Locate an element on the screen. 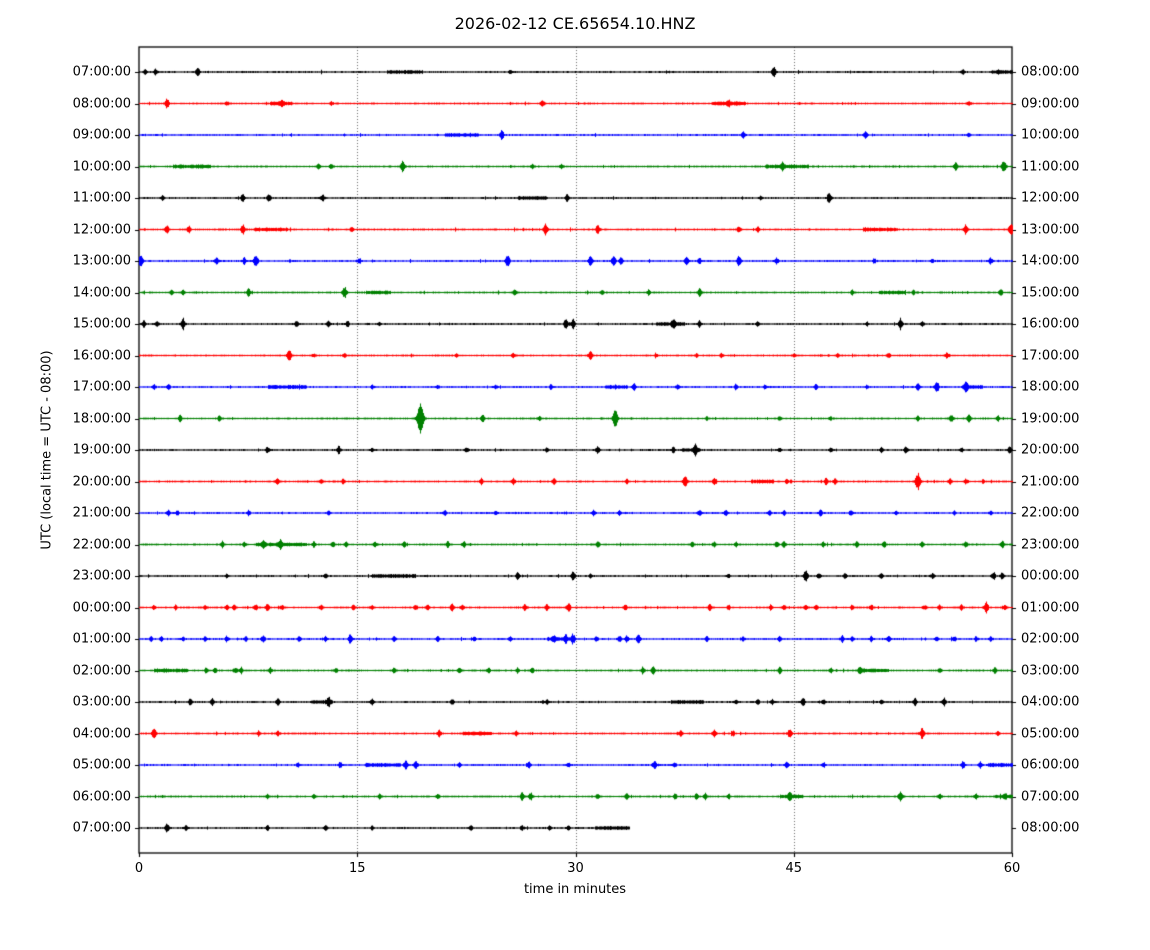 This screenshot has width=1150, height=950. right-time-label: 13:00:00 is located at coordinates (1050, 229).